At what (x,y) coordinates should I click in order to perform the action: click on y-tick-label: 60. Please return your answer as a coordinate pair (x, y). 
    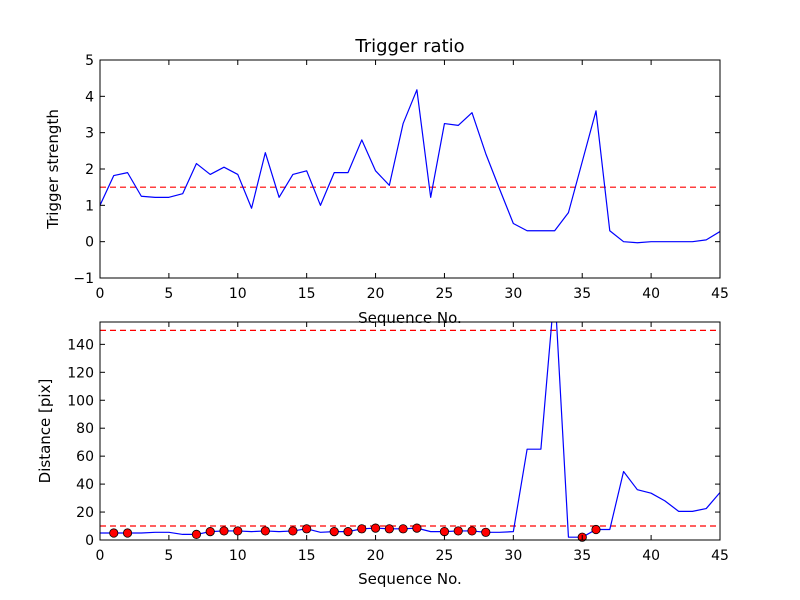
    Looking at the image, I should click on (85, 457).